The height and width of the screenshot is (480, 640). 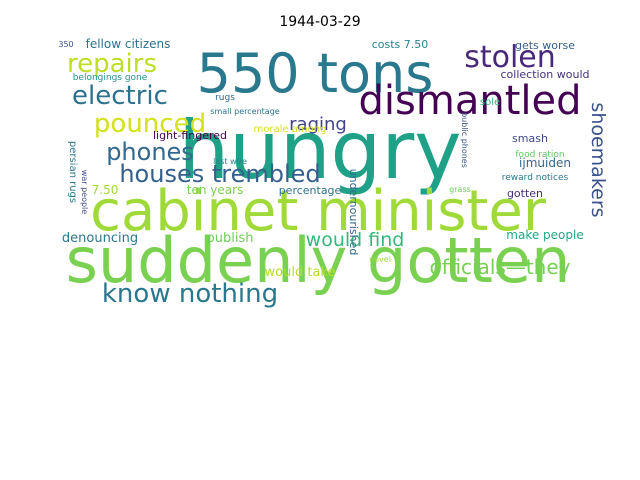 What do you see at coordinates (510, 57) in the screenshot?
I see `word: stolen` at bounding box center [510, 57].